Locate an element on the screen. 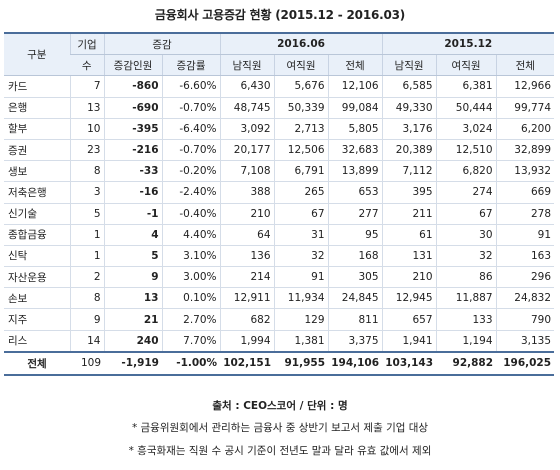 The image size is (560, 470). header-total-2015: 전체 is located at coordinates (525, 65).